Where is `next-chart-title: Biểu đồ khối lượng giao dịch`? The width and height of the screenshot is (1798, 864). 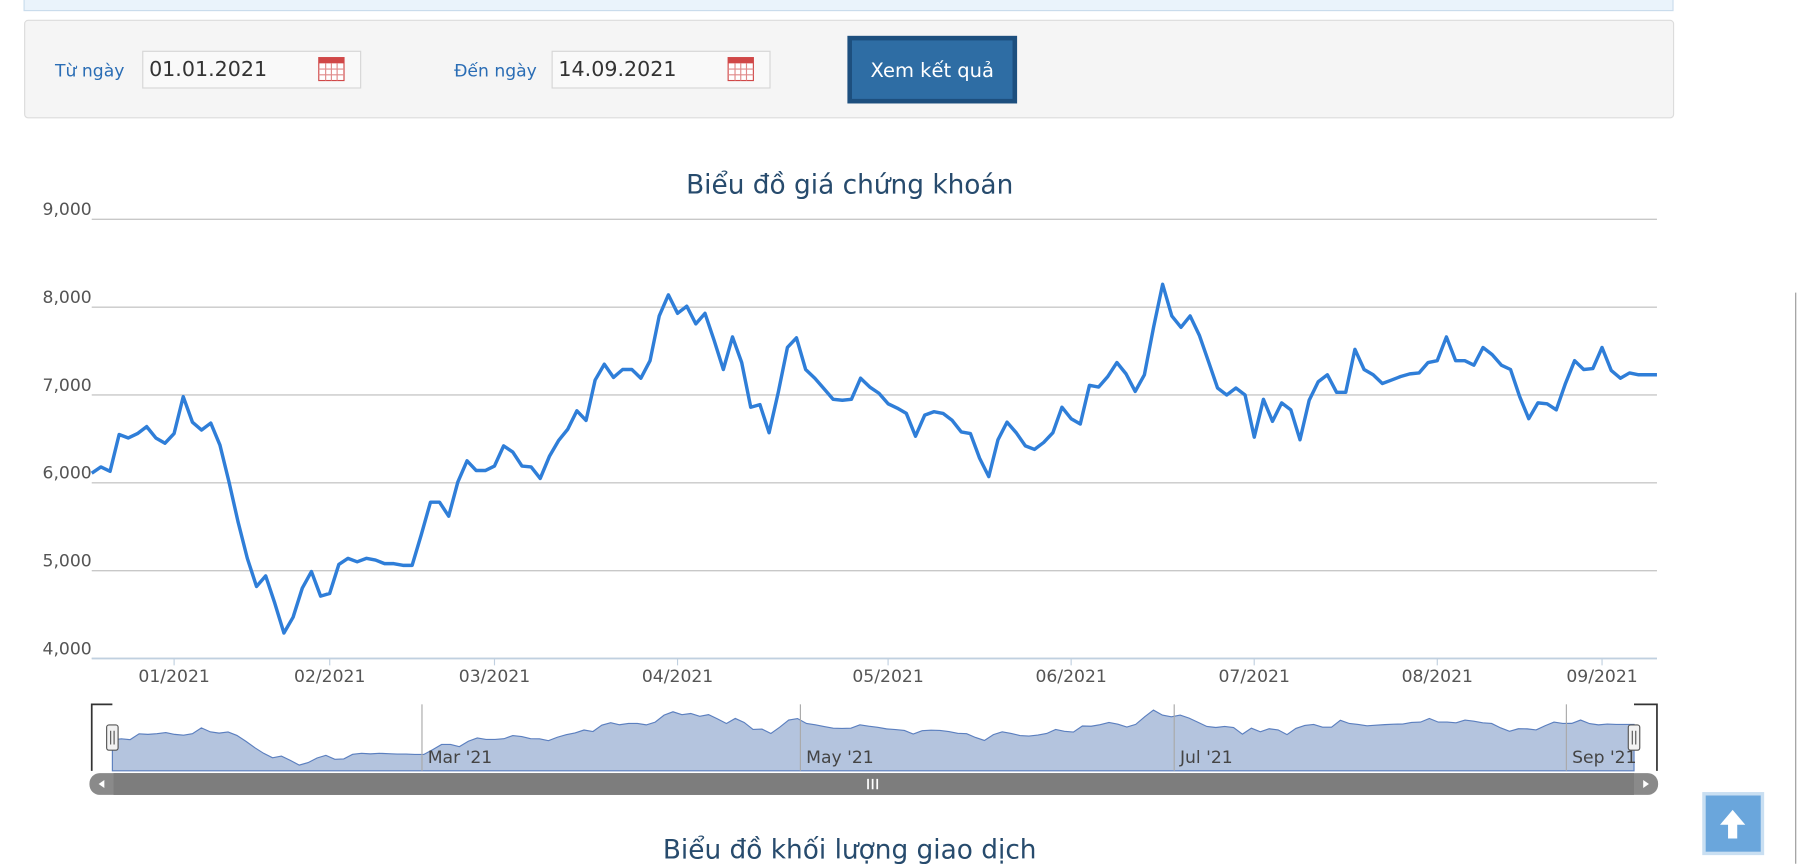
next-chart-title: Biểu đồ khối lượng giao dịch is located at coordinates (850, 849).